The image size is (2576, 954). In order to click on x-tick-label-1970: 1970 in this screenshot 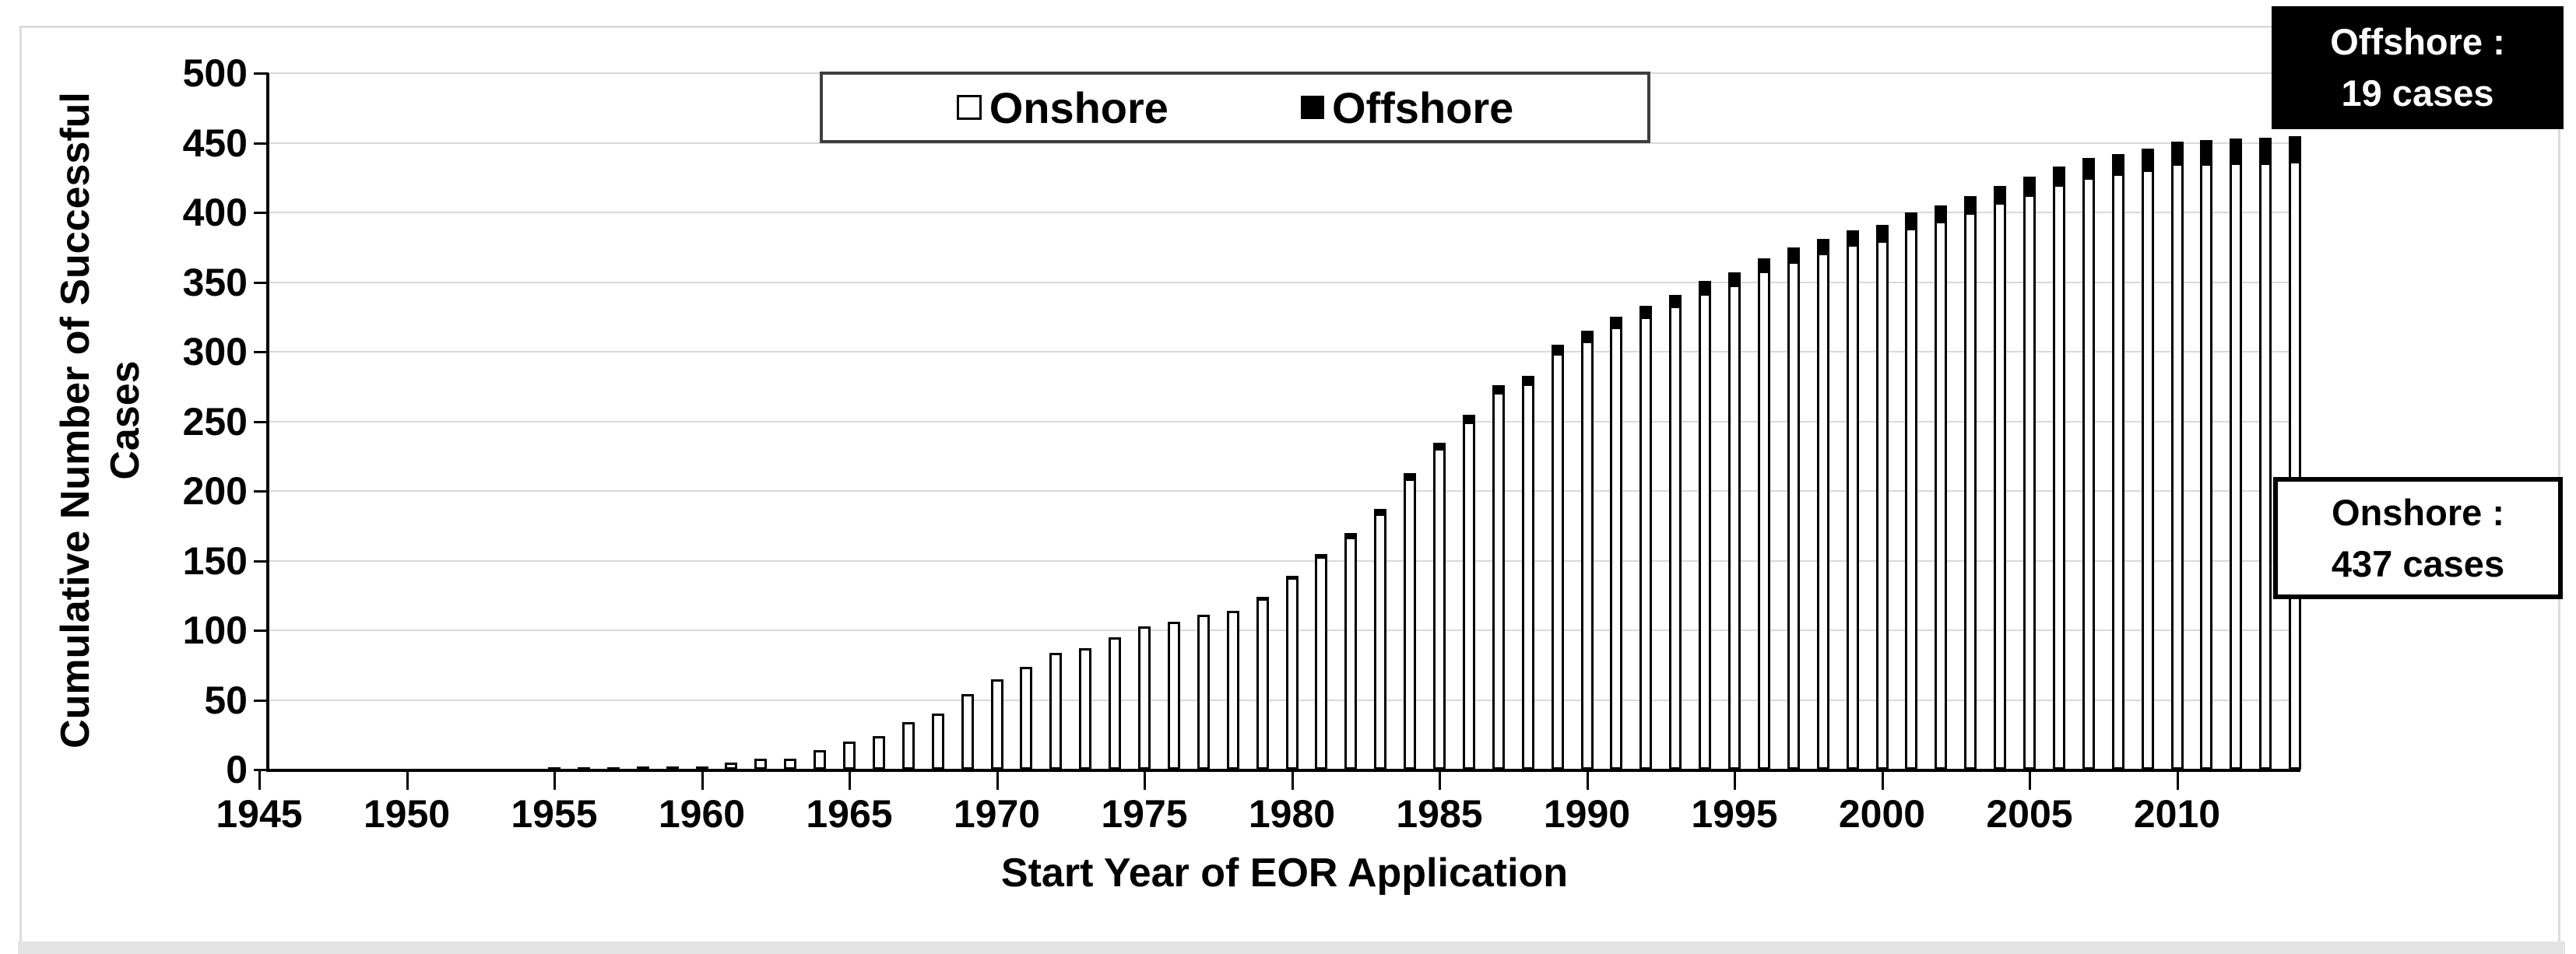, I will do `click(997, 814)`.